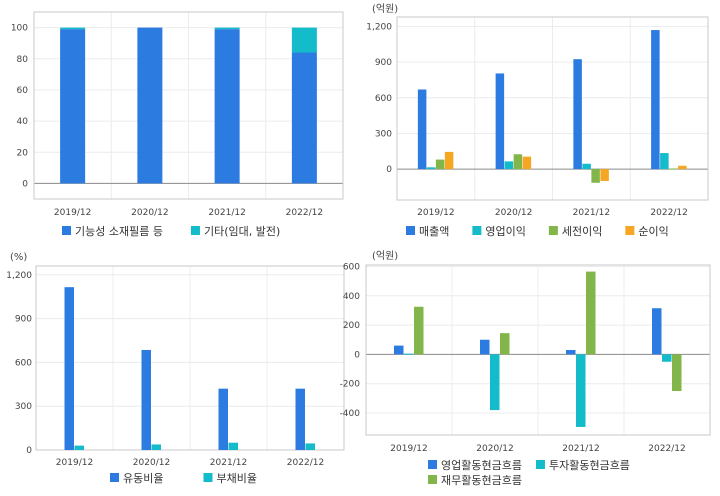 The image size is (720, 496). Describe the element at coordinates (236, 478) in the screenshot. I see `legend-label: 부채비율` at that location.